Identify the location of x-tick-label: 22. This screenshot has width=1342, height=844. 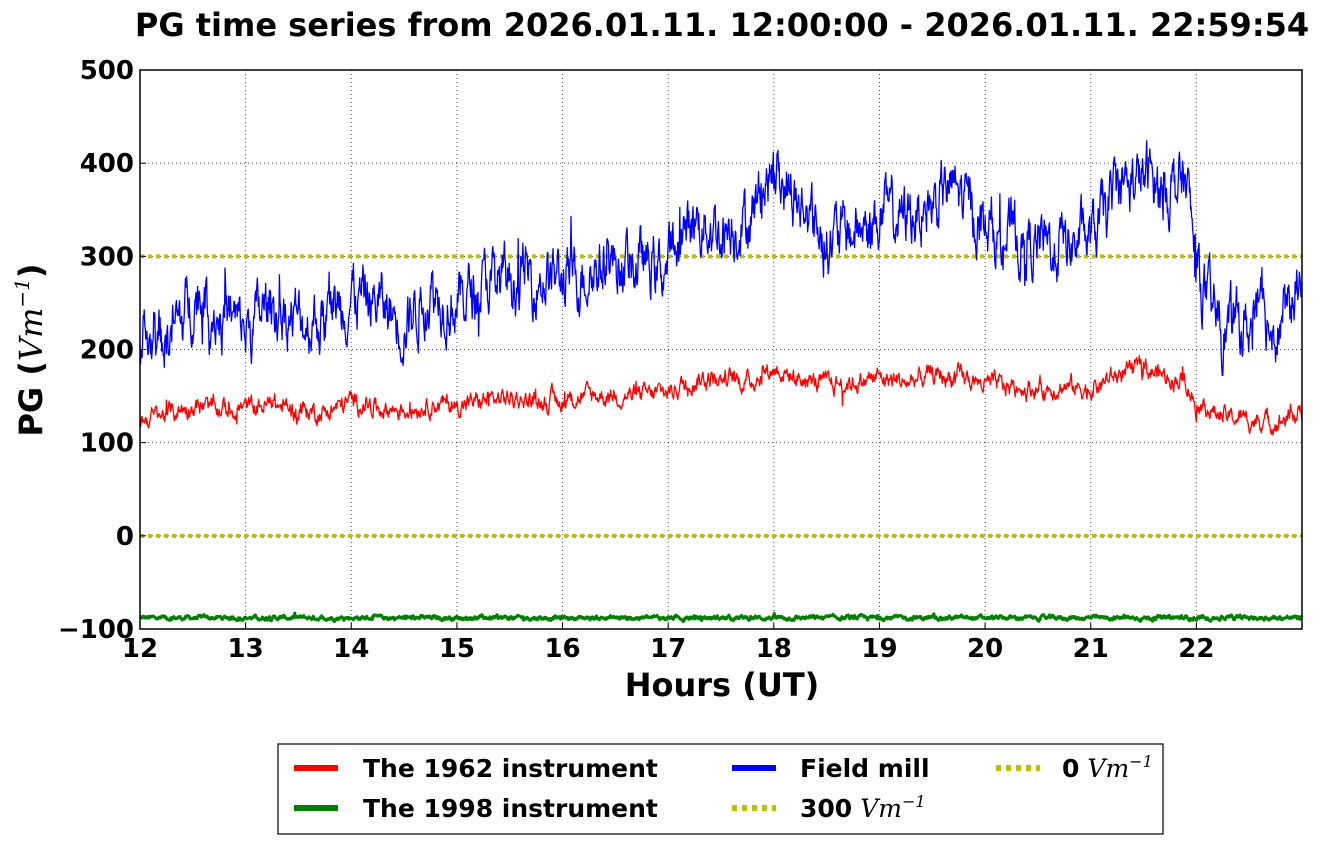
(1196, 649).